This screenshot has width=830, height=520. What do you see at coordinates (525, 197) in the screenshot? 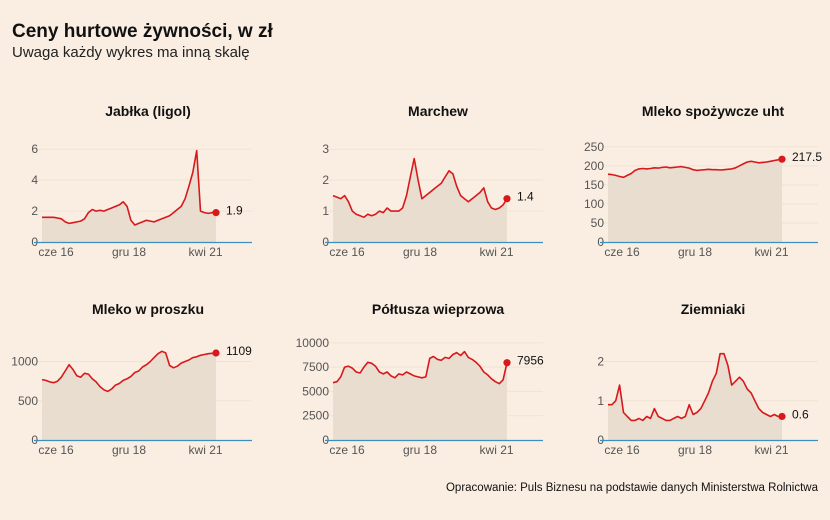
I see `last-value-label: 1.4` at bounding box center [525, 197].